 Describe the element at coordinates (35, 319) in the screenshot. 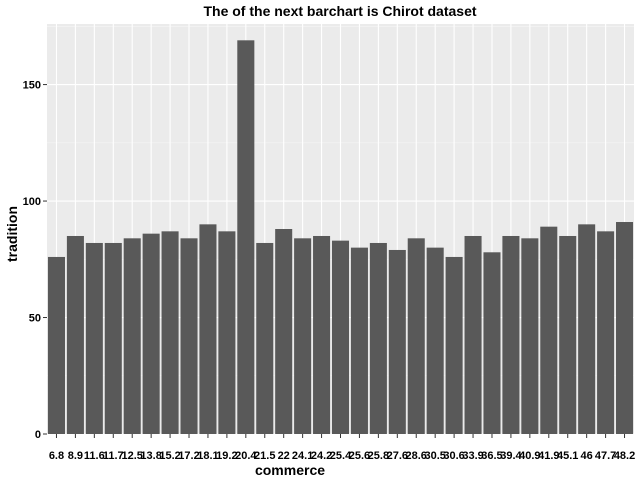

I see `y-tick-label: 50` at that location.